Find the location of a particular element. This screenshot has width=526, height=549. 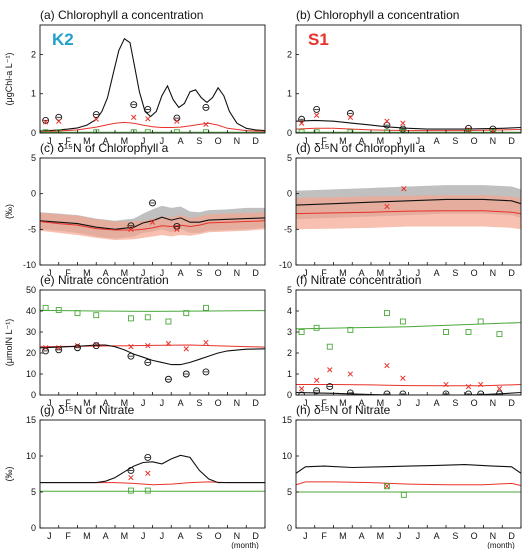

panel-title: (e) Nitrate concentration is located at coordinates (104, 280).